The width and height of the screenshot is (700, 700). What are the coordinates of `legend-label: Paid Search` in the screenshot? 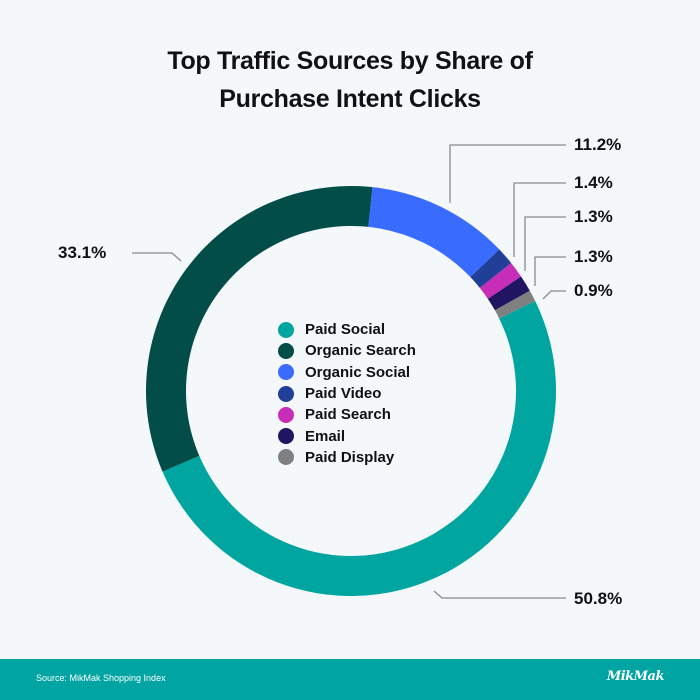 It's located at (348, 415).